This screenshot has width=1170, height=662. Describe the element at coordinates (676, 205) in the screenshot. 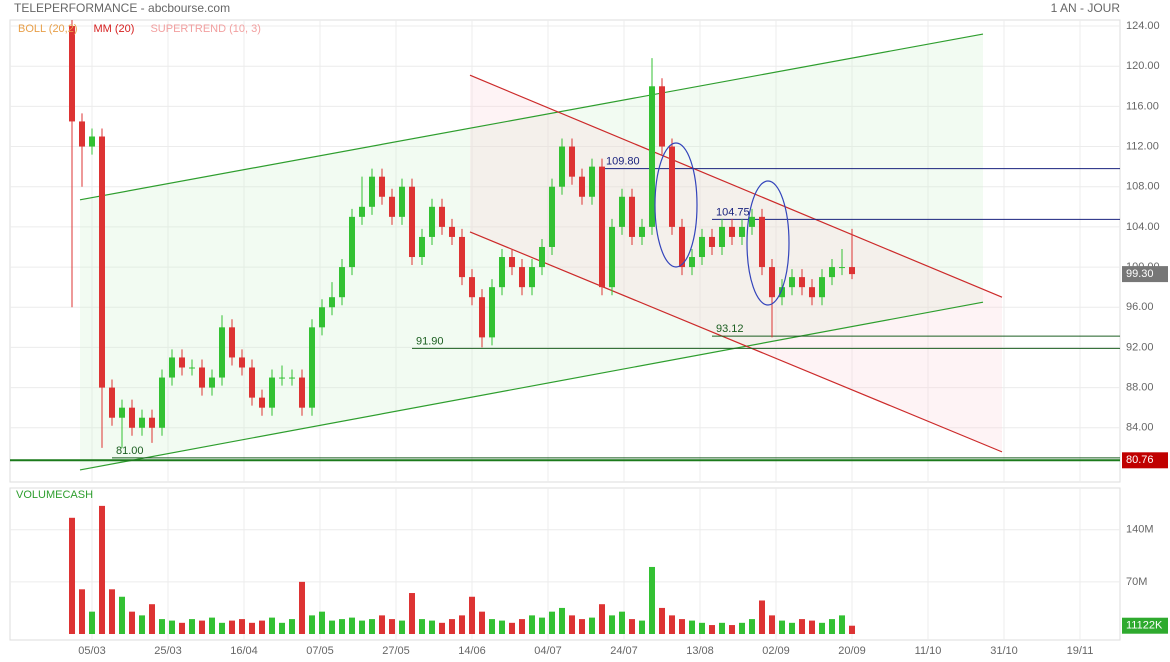

I see `highlight-ellipse` at that location.